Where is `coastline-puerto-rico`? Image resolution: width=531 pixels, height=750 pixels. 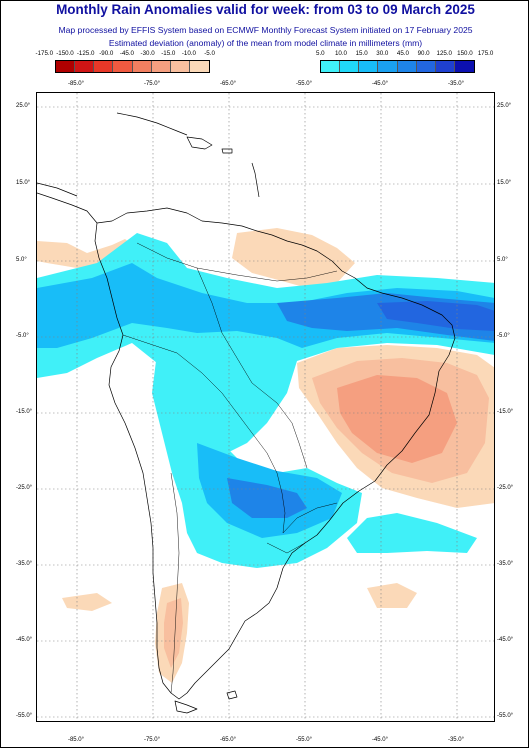 coastline-puerto-rico is located at coordinates (227, 151).